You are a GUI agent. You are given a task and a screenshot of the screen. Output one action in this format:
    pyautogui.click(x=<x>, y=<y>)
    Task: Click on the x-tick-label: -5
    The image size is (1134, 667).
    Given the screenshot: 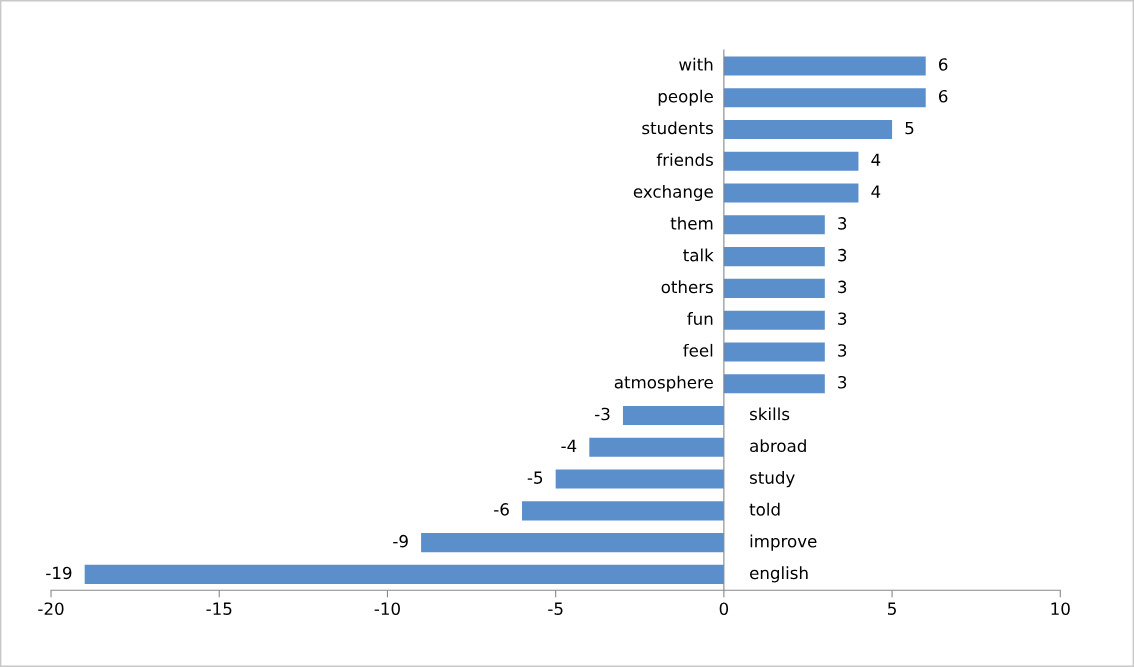 What is the action you would take?
    pyautogui.click(x=555, y=608)
    